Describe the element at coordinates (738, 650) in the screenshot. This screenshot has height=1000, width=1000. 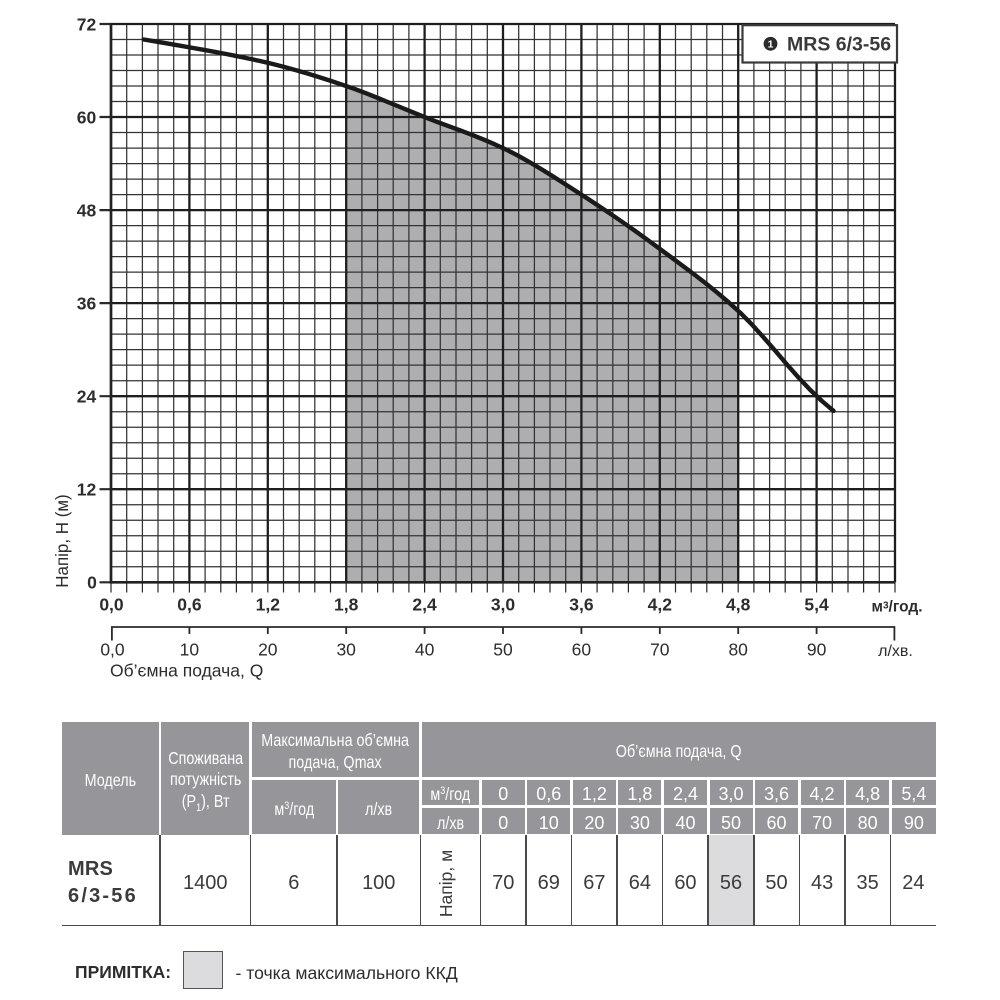
I see `svg-text: 80` at that location.